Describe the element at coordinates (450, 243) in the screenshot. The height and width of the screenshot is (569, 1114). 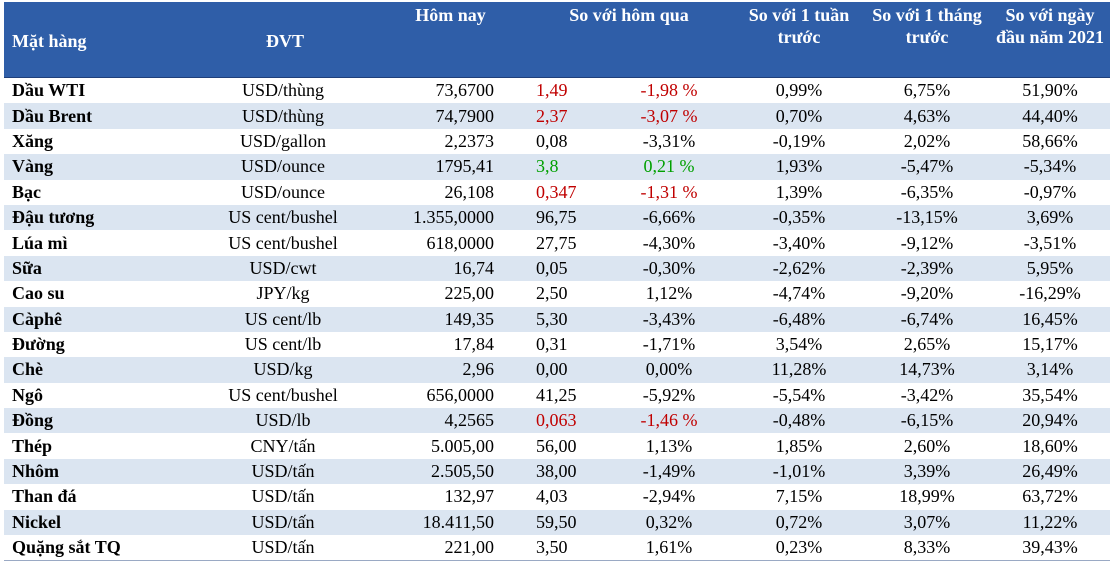
I see `cell-today: 618,0000` at that location.